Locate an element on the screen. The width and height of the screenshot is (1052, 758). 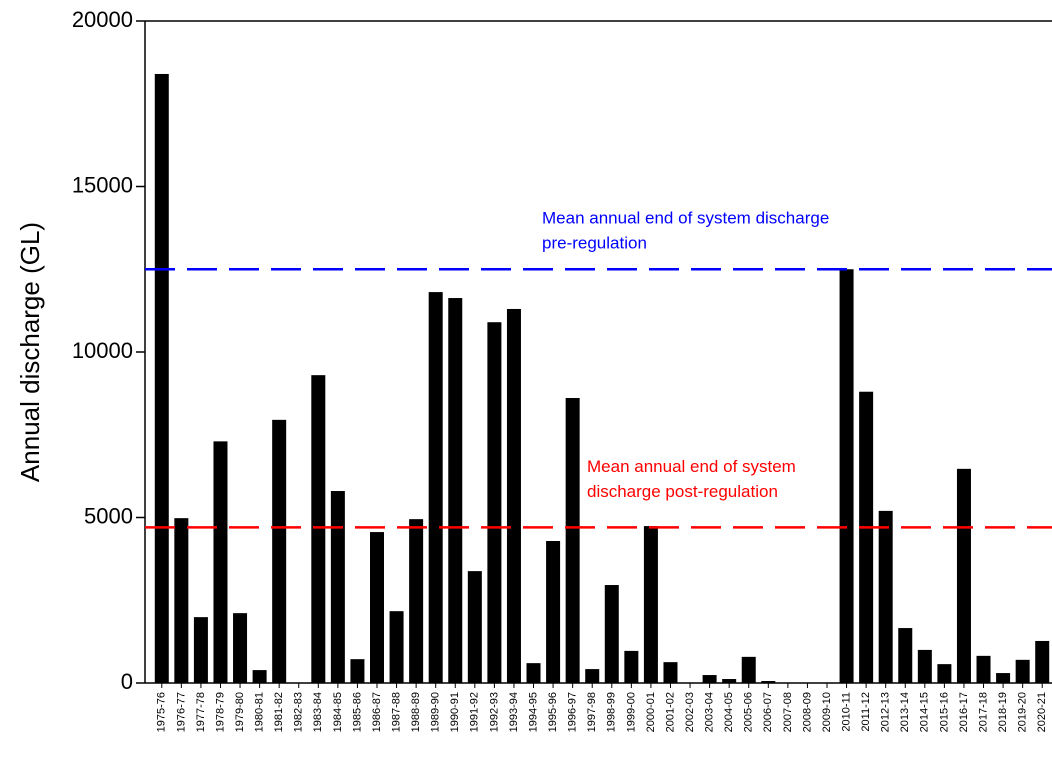
x-tick-label: 2004-05 is located at coordinates (729, 712).